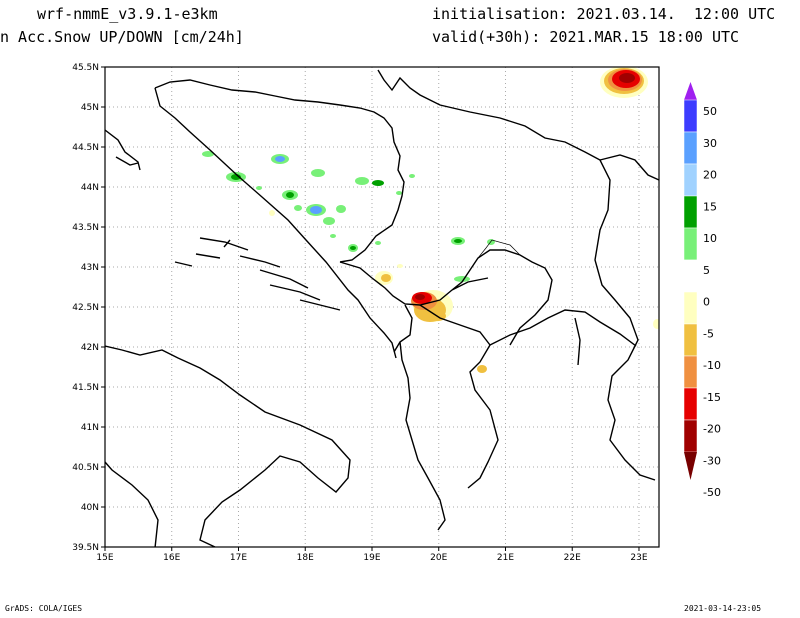  Describe the element at coordinates (712, 365) in the screenshot. I see `colorbar-label: -10` at that location.